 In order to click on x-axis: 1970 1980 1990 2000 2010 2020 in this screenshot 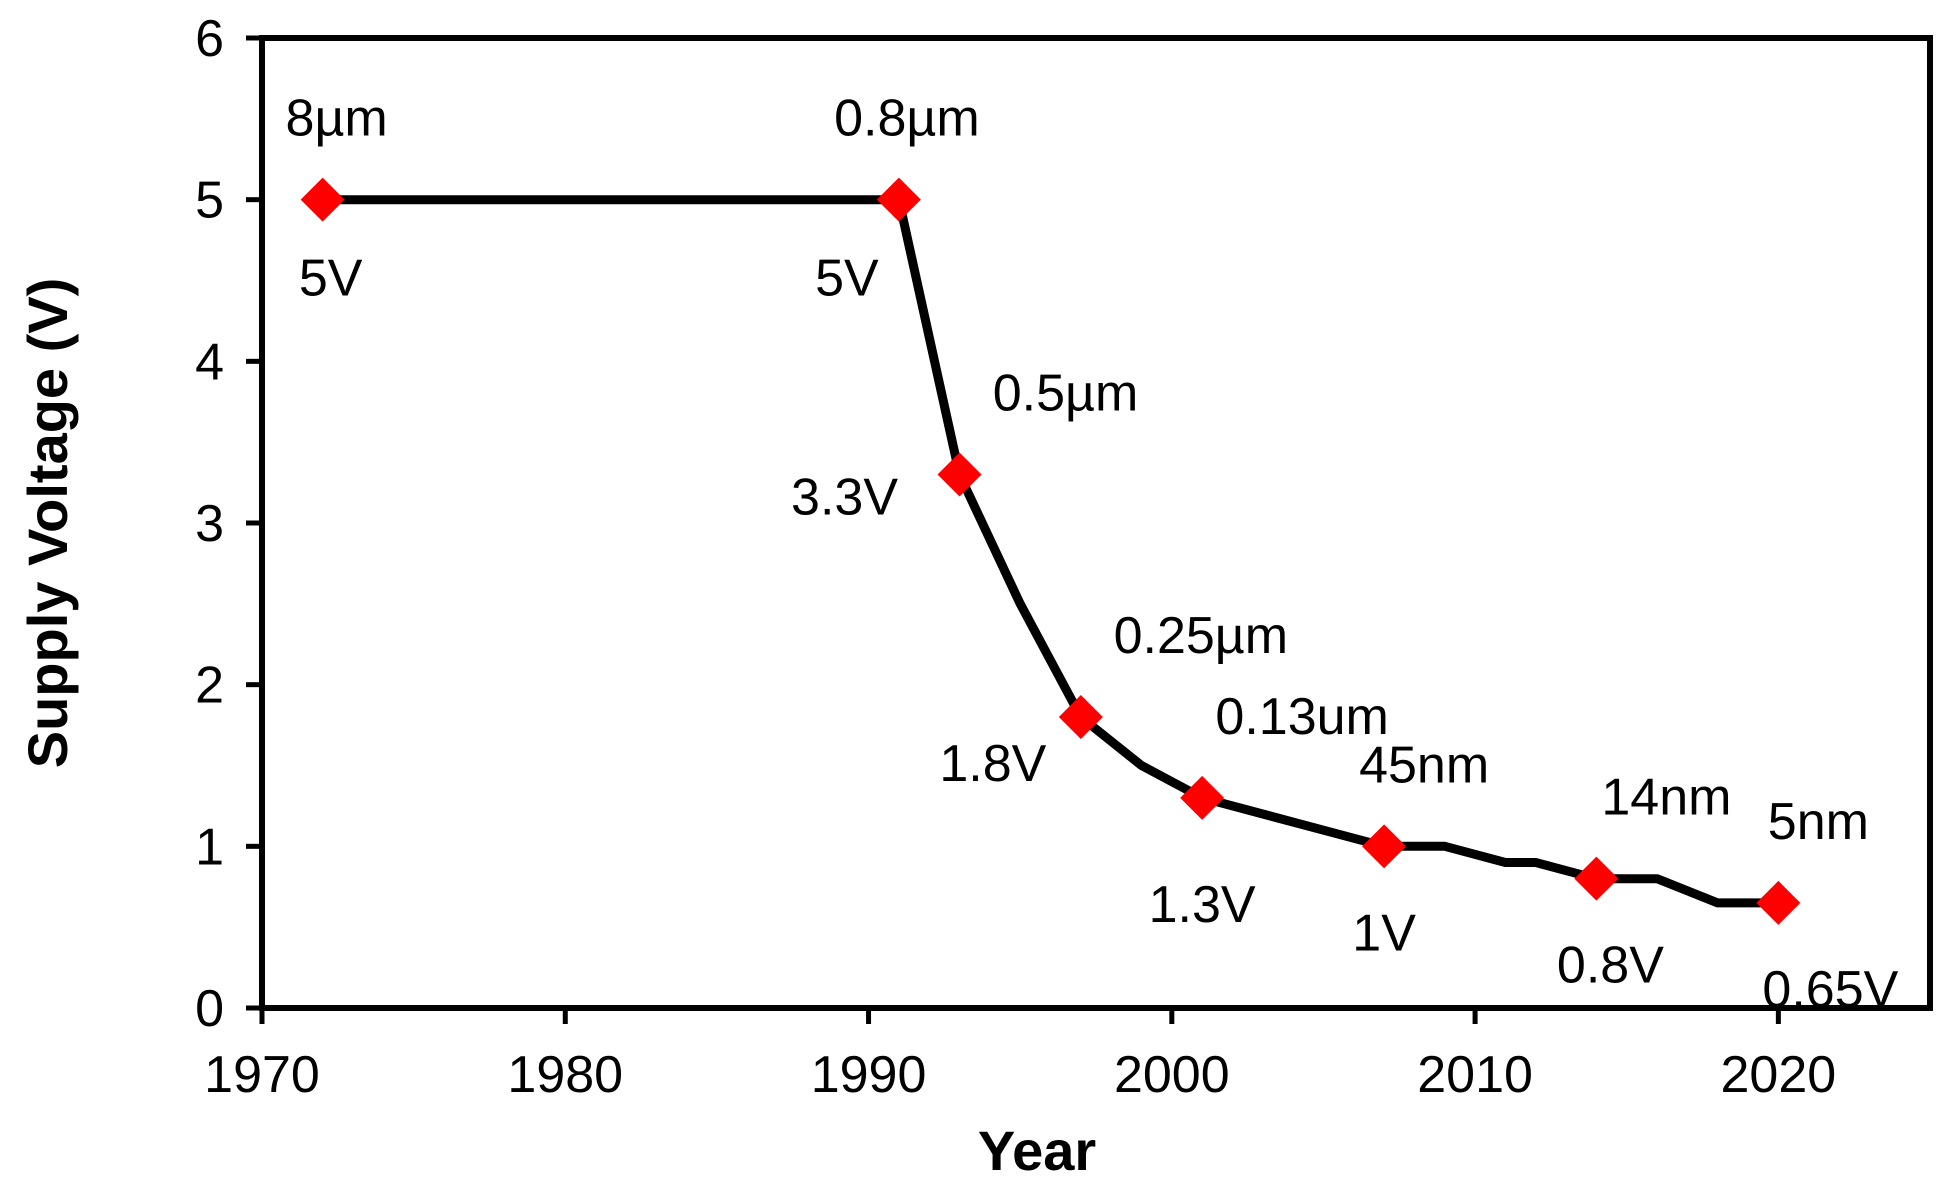, I will do `click(1020, 1056)`.